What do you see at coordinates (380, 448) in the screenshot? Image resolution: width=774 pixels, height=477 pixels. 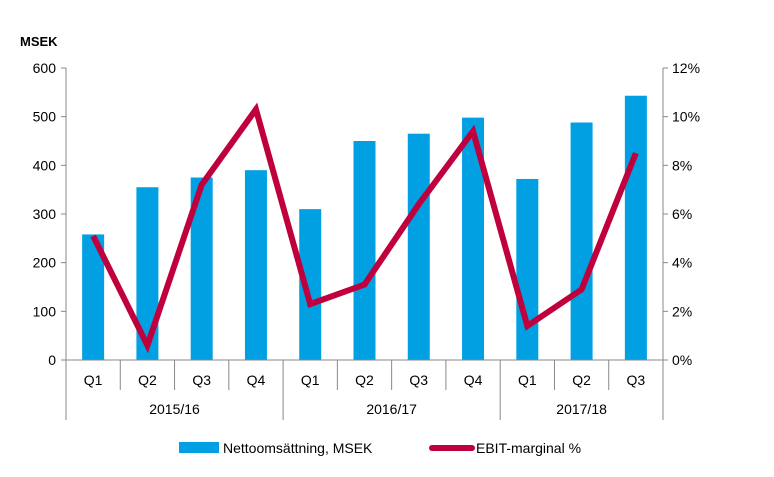 I see `legend: Nettoomsättning, MSEK EBIT-marginal %` at bounding box center [380, 448].